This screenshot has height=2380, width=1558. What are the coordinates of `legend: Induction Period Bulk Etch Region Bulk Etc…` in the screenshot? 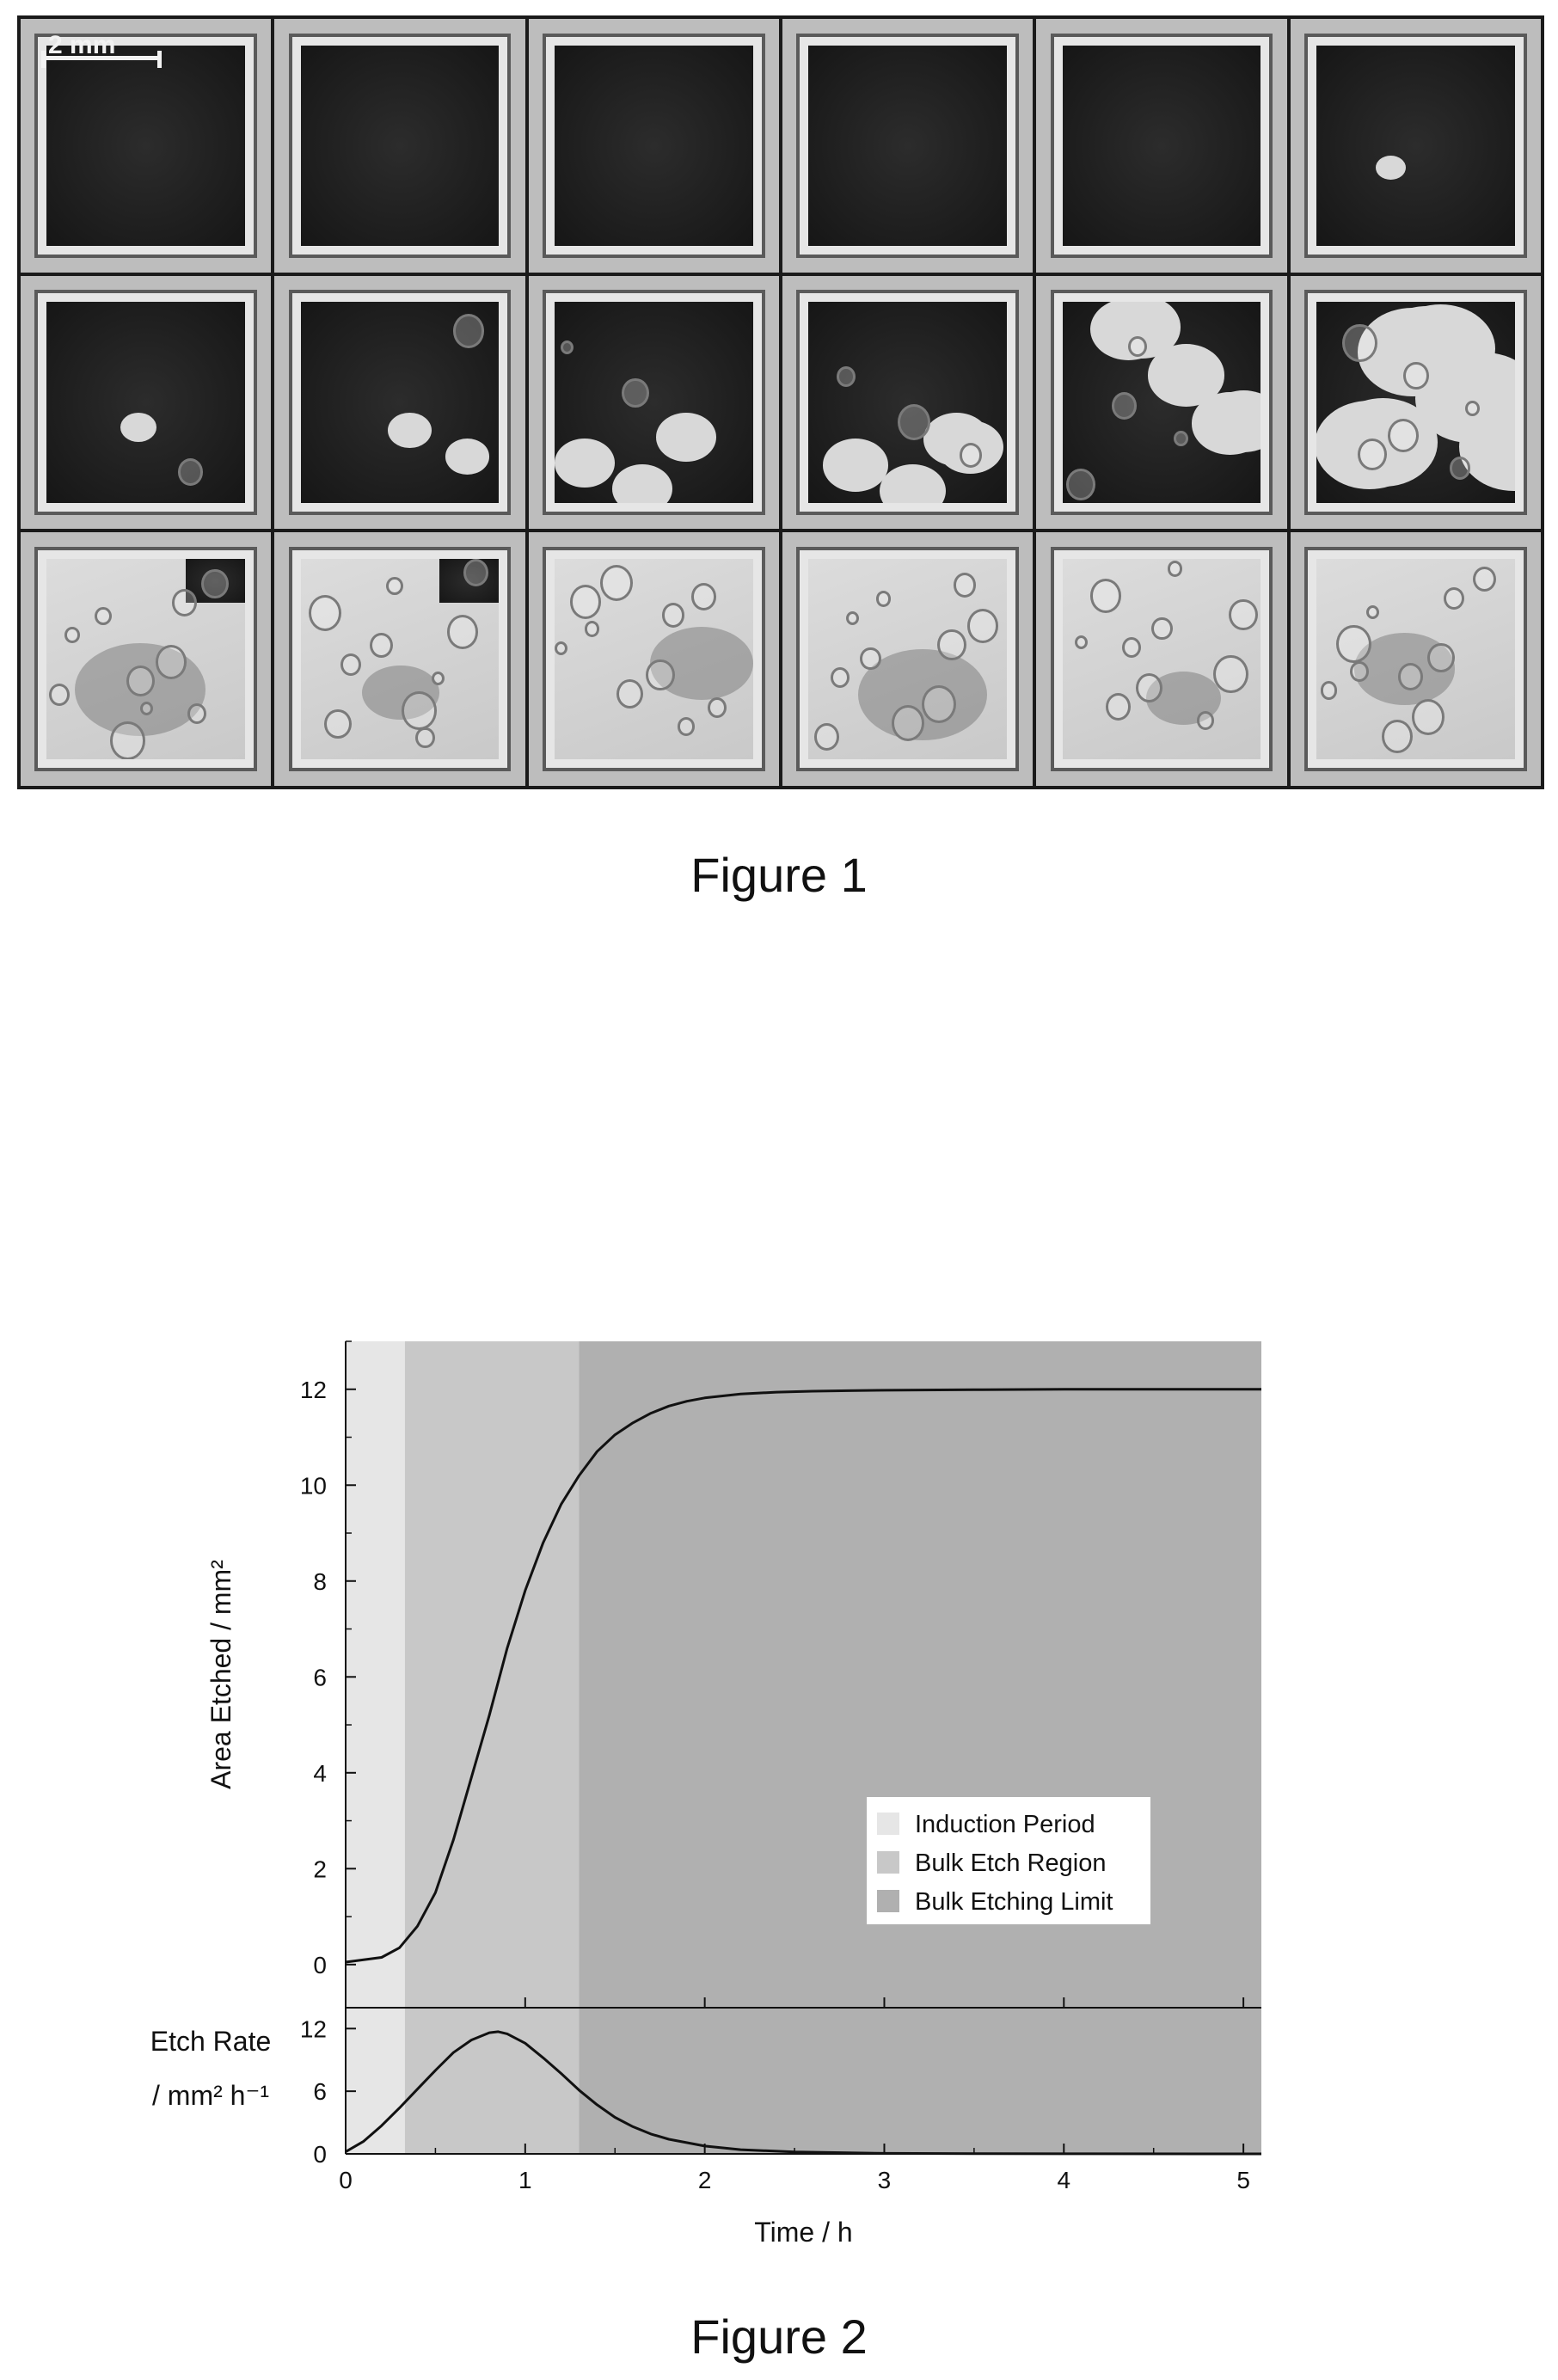 It's located at (1008, 1860).